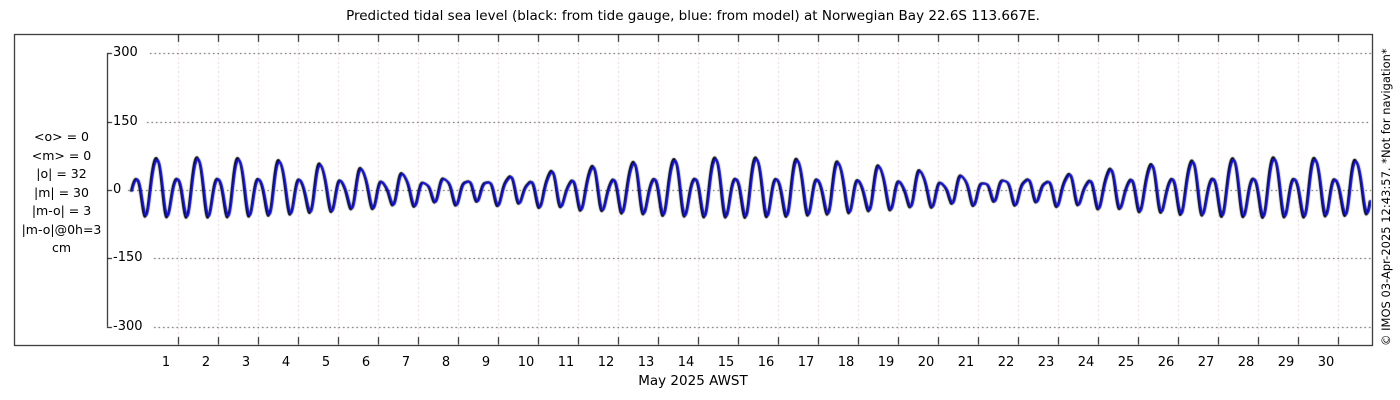 Image resolution: width=1400 pixels, height=400 pixels. Describe the element at coordinates (61, 229) in the screenshot. I see `stats-line: |m-o|@0h=3` at that location.